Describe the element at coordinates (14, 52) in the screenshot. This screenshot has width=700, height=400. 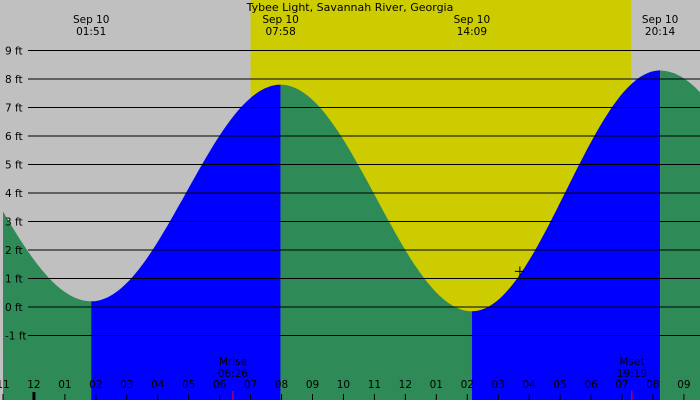
I see `y-tick-label: 9 ft` at that location.